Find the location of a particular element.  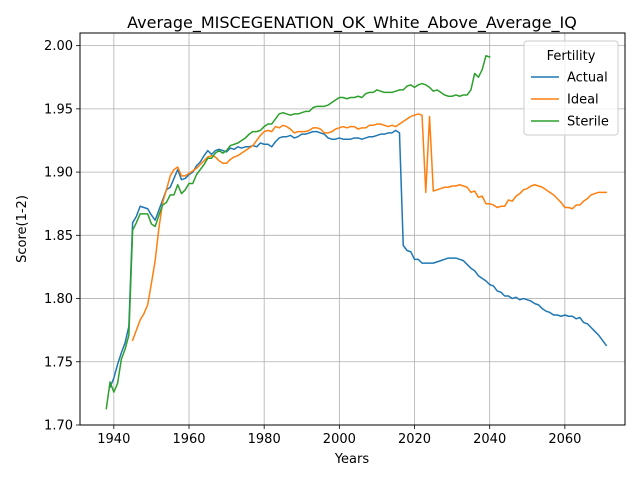

y-tick-label: 1.80 is located at coordinates (58, 299).